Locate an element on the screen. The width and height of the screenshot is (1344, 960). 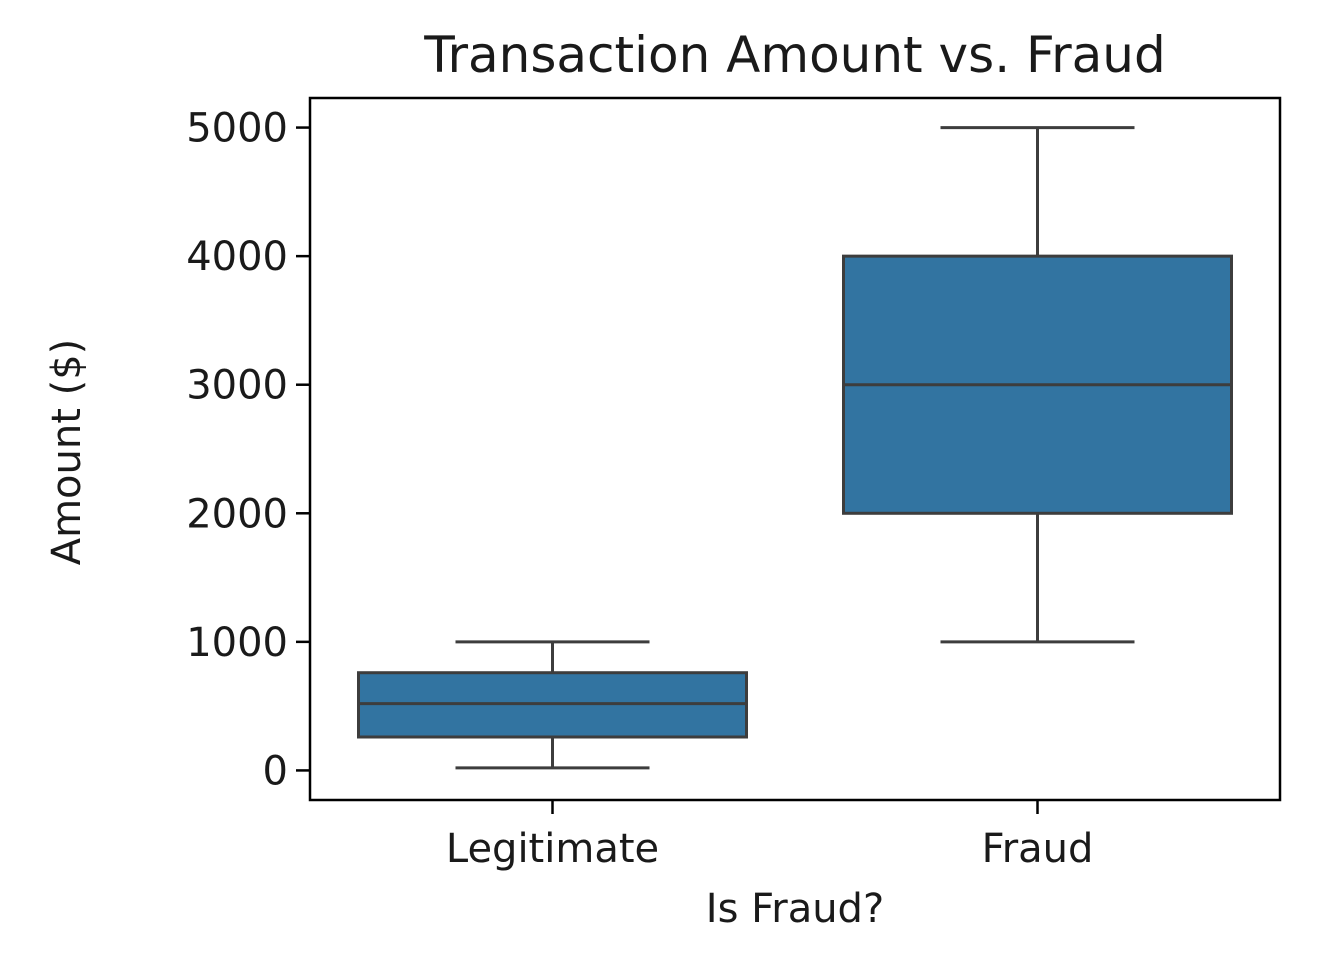
x-tick-label: Legitimate is located at coordinates (552, 849).